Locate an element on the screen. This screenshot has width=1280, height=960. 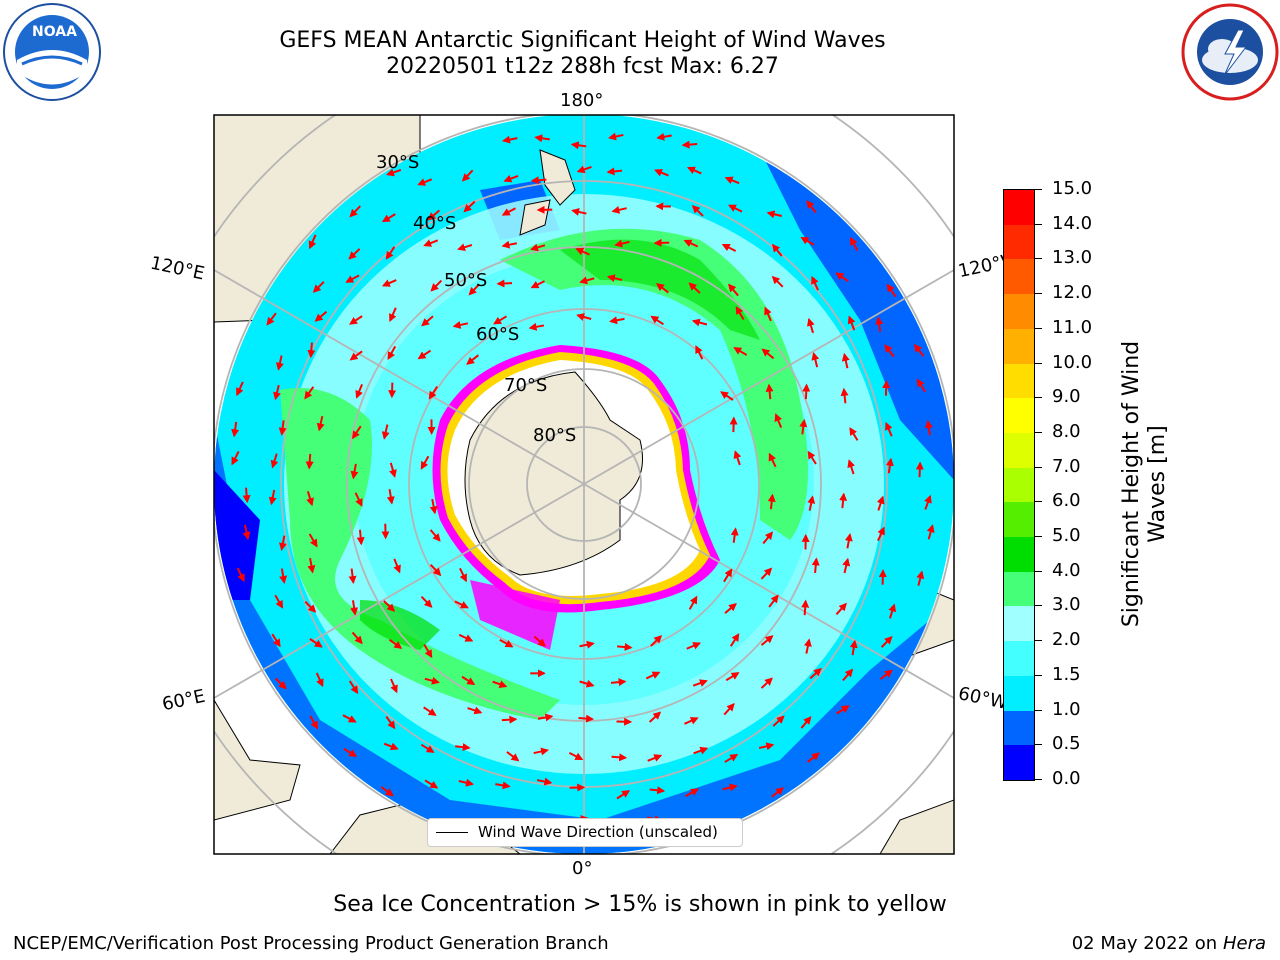
colorbar-tick-label: 12.0 is located at coordinates (1072, 293).